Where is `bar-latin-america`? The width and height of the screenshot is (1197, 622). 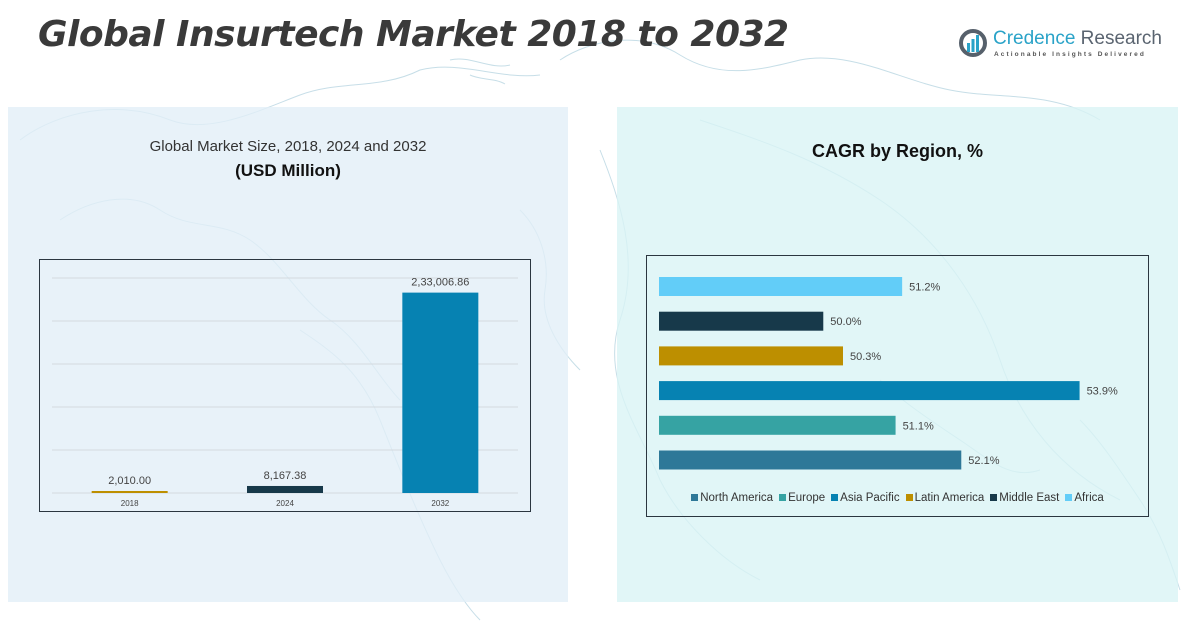 bar-latin-america is located at coordinates (751, 356).